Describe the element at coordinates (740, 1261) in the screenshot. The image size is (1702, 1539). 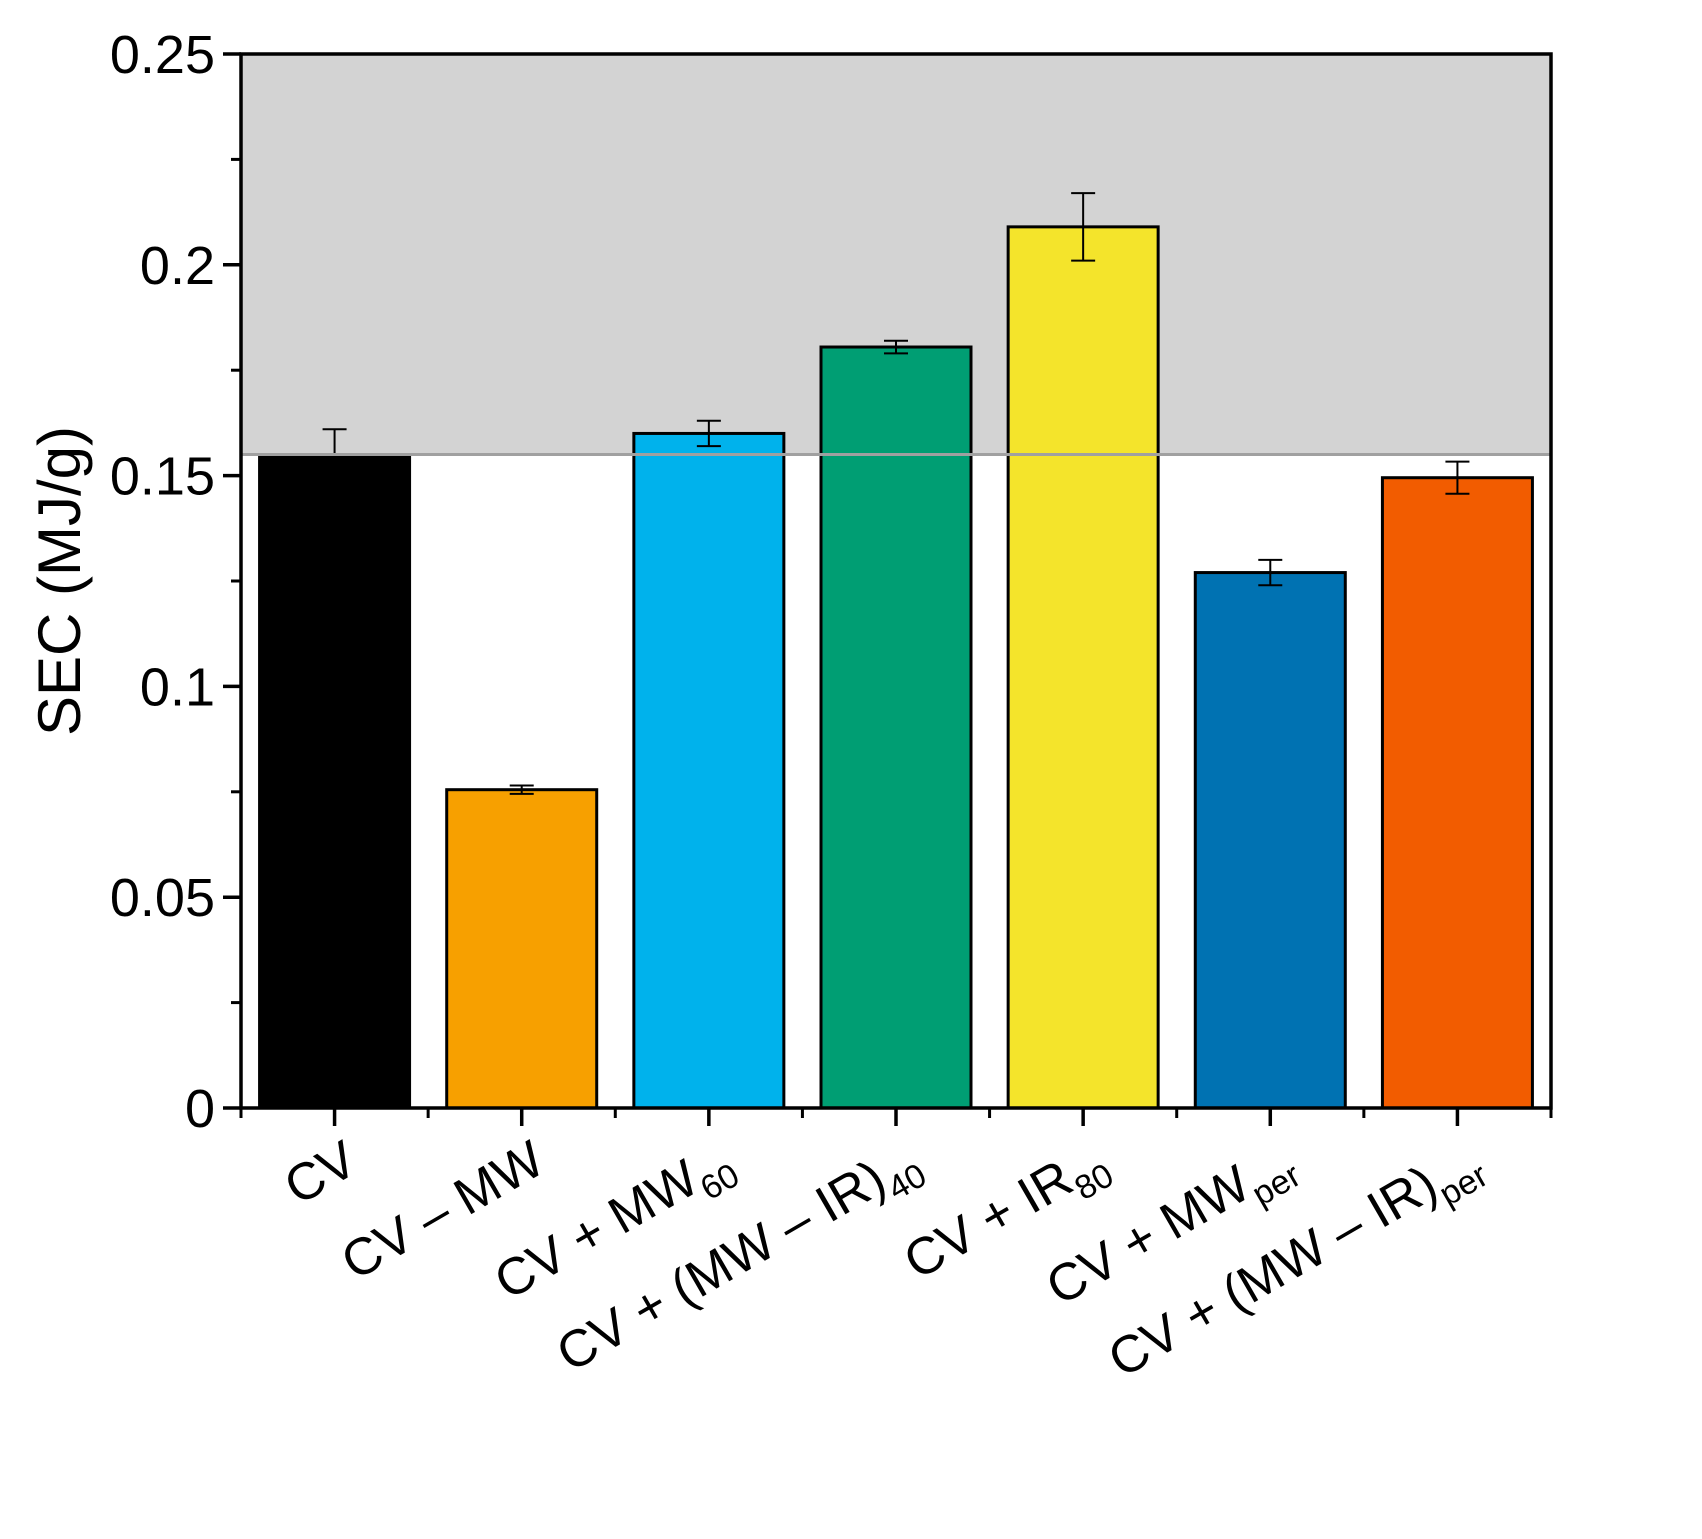
I see `x-category-label: CV + (MW – IR)40` at that location.